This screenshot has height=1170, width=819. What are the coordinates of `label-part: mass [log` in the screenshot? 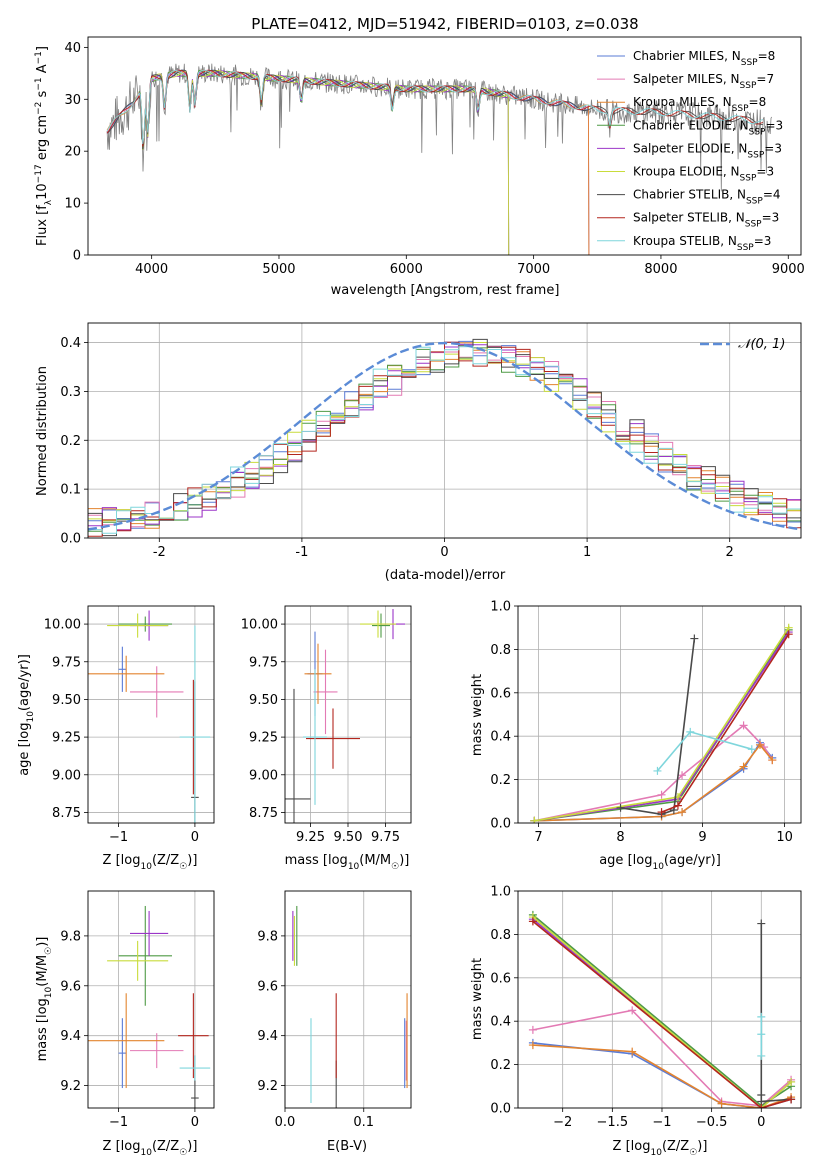 It's located at (316, 860).